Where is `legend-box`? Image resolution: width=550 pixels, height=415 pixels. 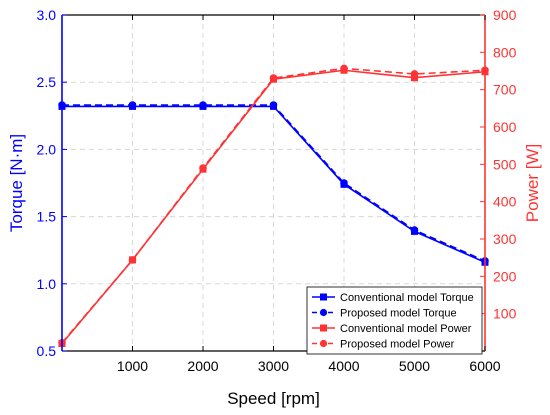
legend-box is located at coordinates (394, 320).